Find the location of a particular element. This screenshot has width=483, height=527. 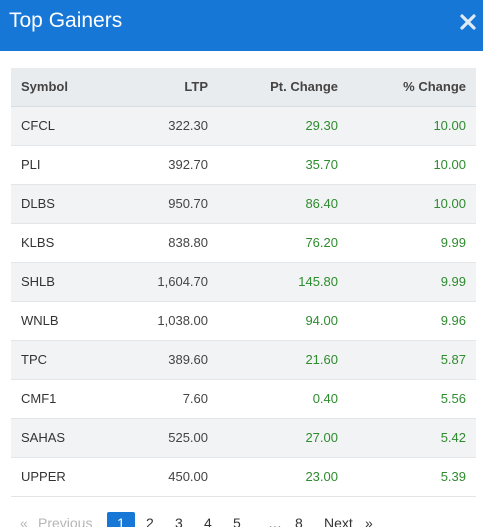

symbol-cell: UPPER is located at coordinates (66, 477).